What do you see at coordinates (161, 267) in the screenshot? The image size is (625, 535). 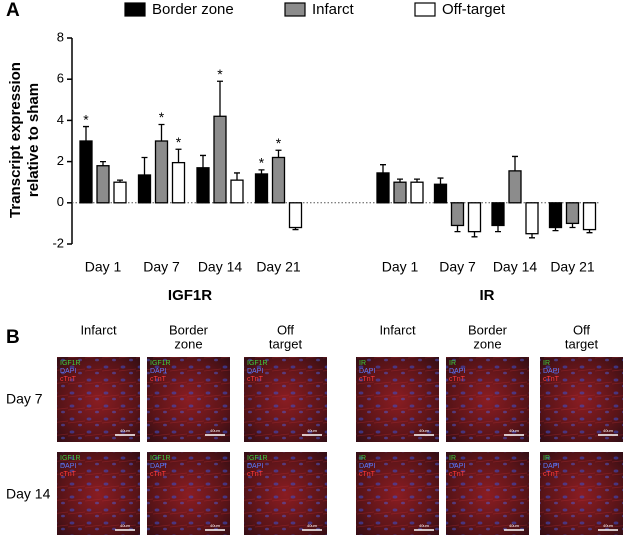 I see `x-tick-label: Day 7` at bounding box center [161, 267].